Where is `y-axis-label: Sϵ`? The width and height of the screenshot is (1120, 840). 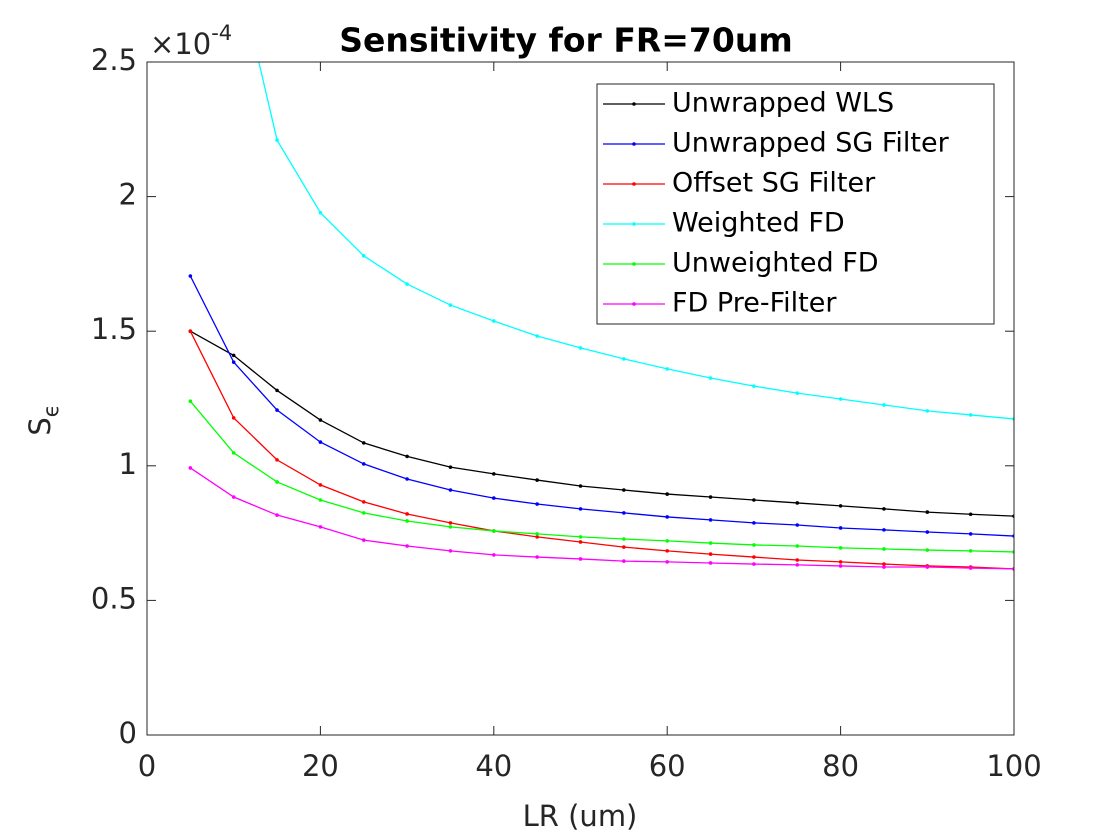 y-axis-label: Sϵ is located at coordinates (43, 419).